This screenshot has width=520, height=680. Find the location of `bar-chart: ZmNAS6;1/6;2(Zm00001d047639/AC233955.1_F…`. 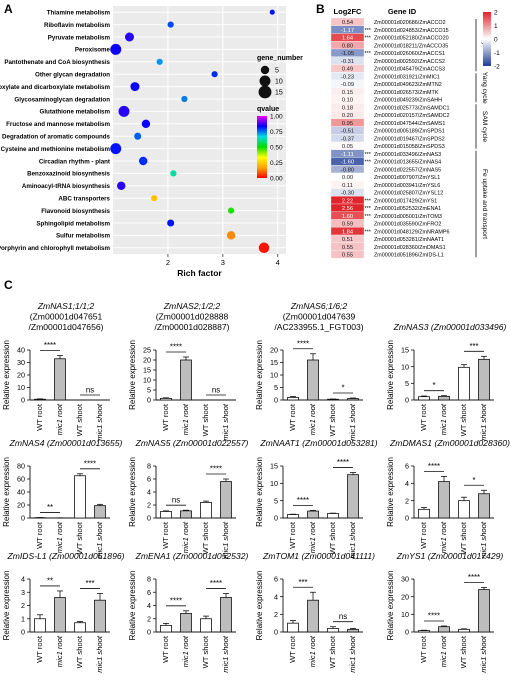

bar-chart: ZmNAS6;1/6;2(Zm00001d047639/AC233955.1_F… is located at coordinates (309, 371).